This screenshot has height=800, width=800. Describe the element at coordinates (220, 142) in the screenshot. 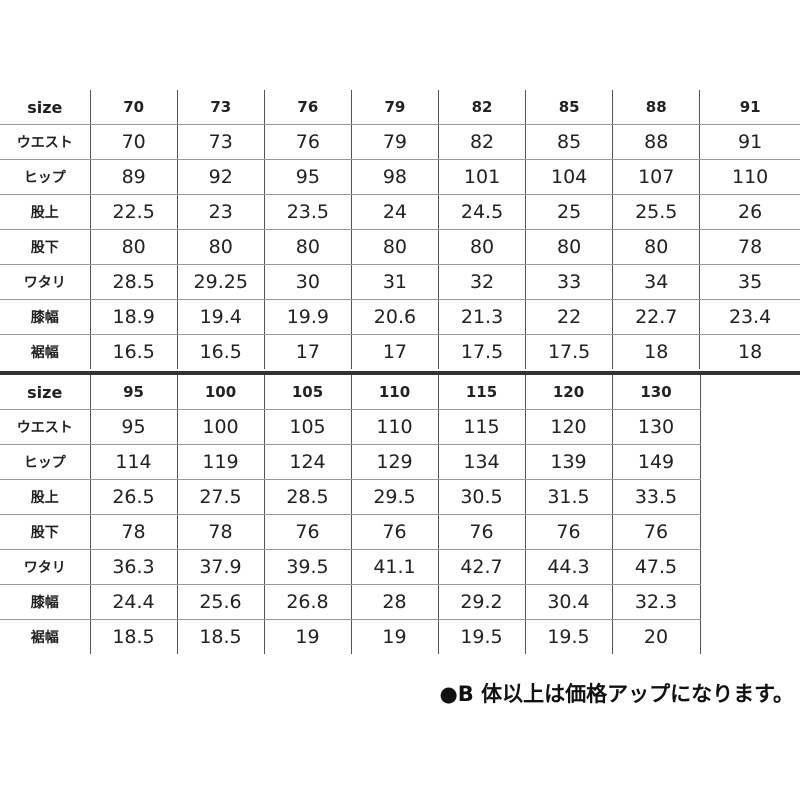

I see `measurement-cell: 73` at that location.